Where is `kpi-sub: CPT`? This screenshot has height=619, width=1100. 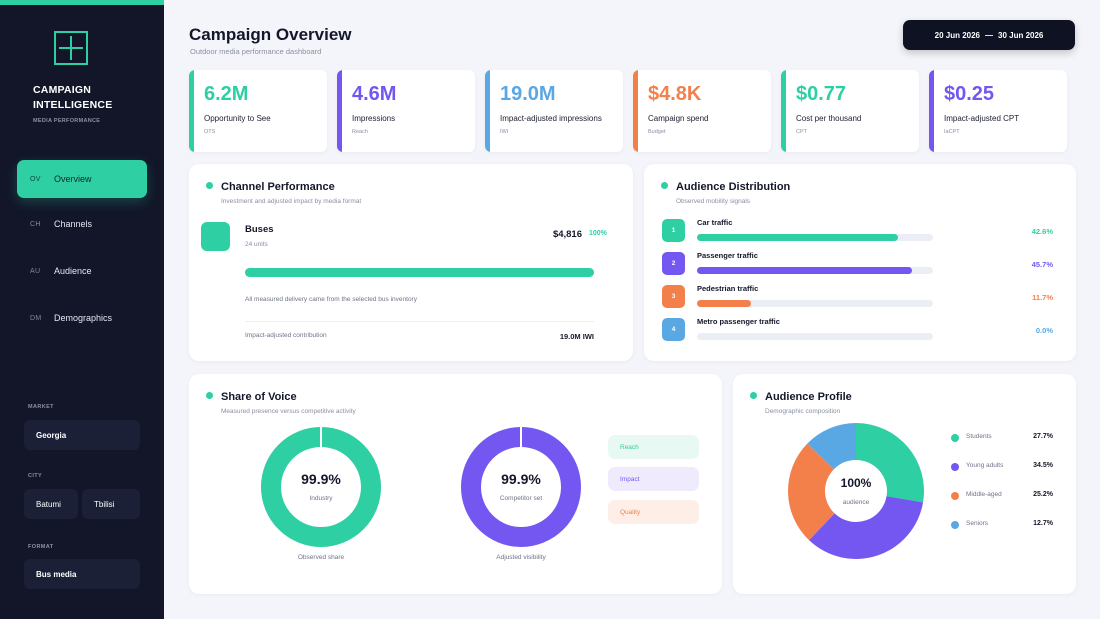 kpi-sub: CPT is located at coordinates (801, 132).